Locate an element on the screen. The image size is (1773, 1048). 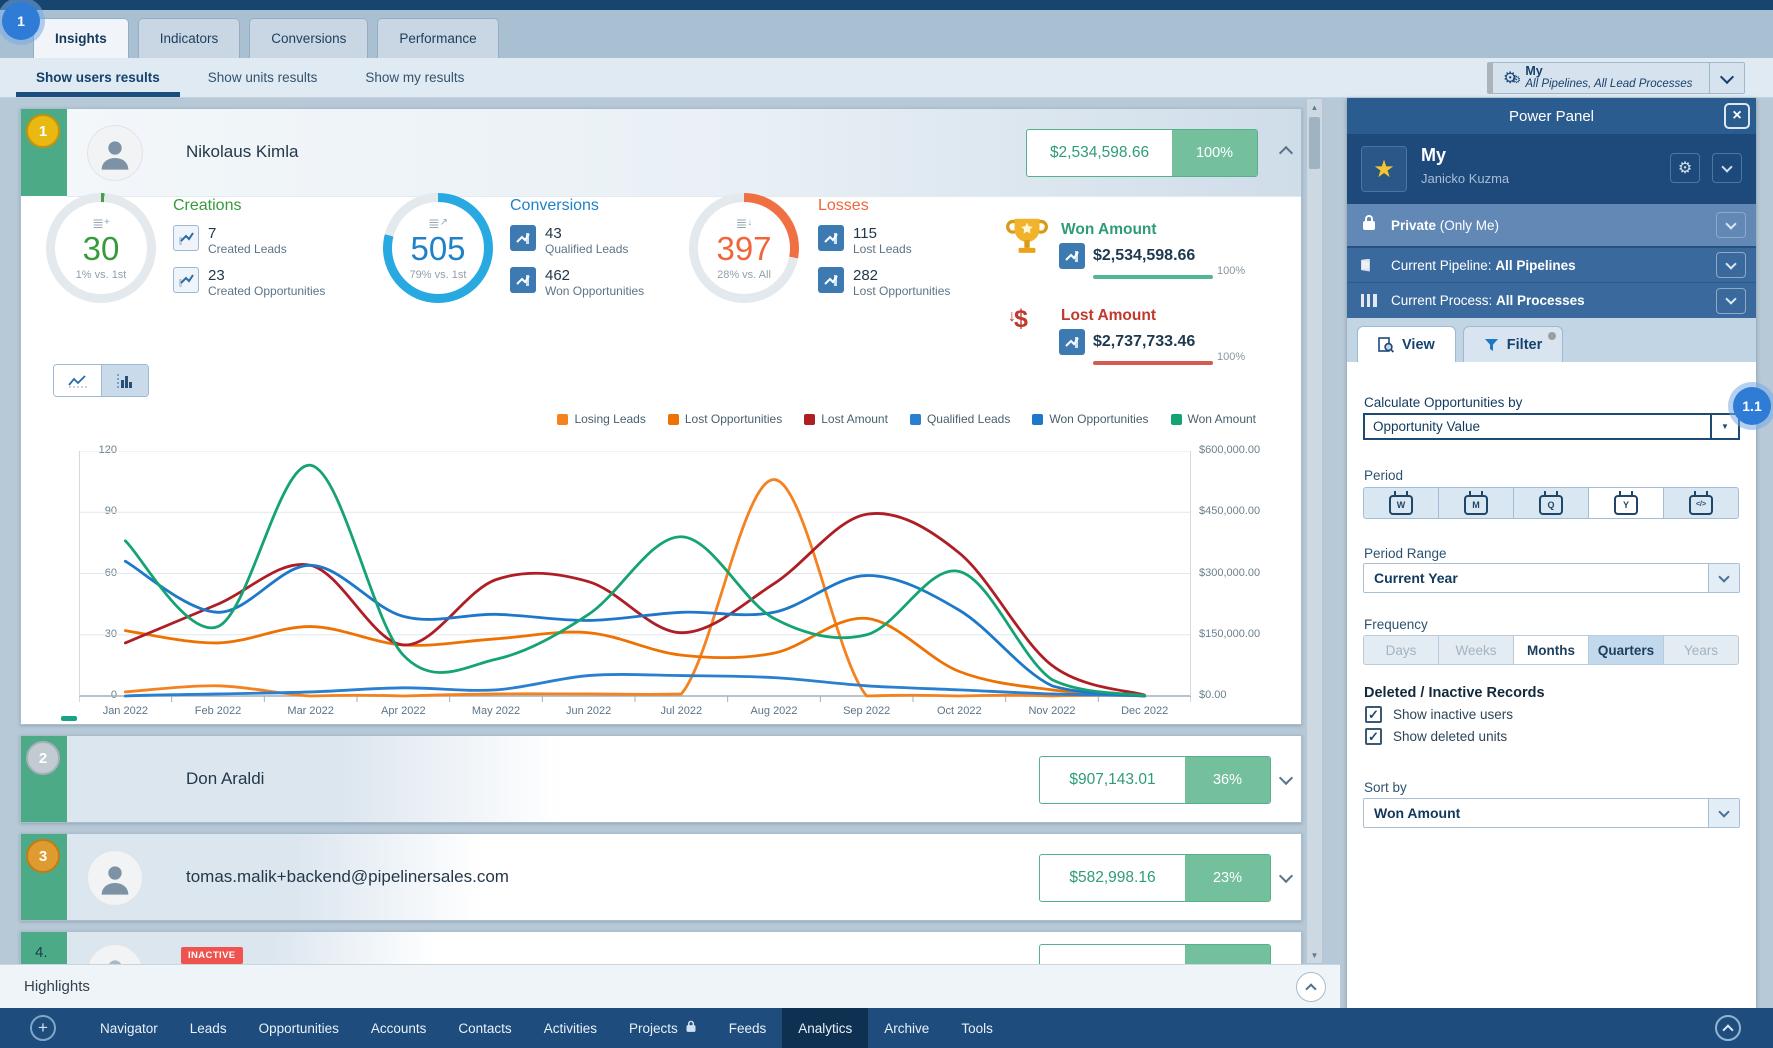
legend-item-won-opportunities: Won Opportunities is located at coordinates (1090, 419).